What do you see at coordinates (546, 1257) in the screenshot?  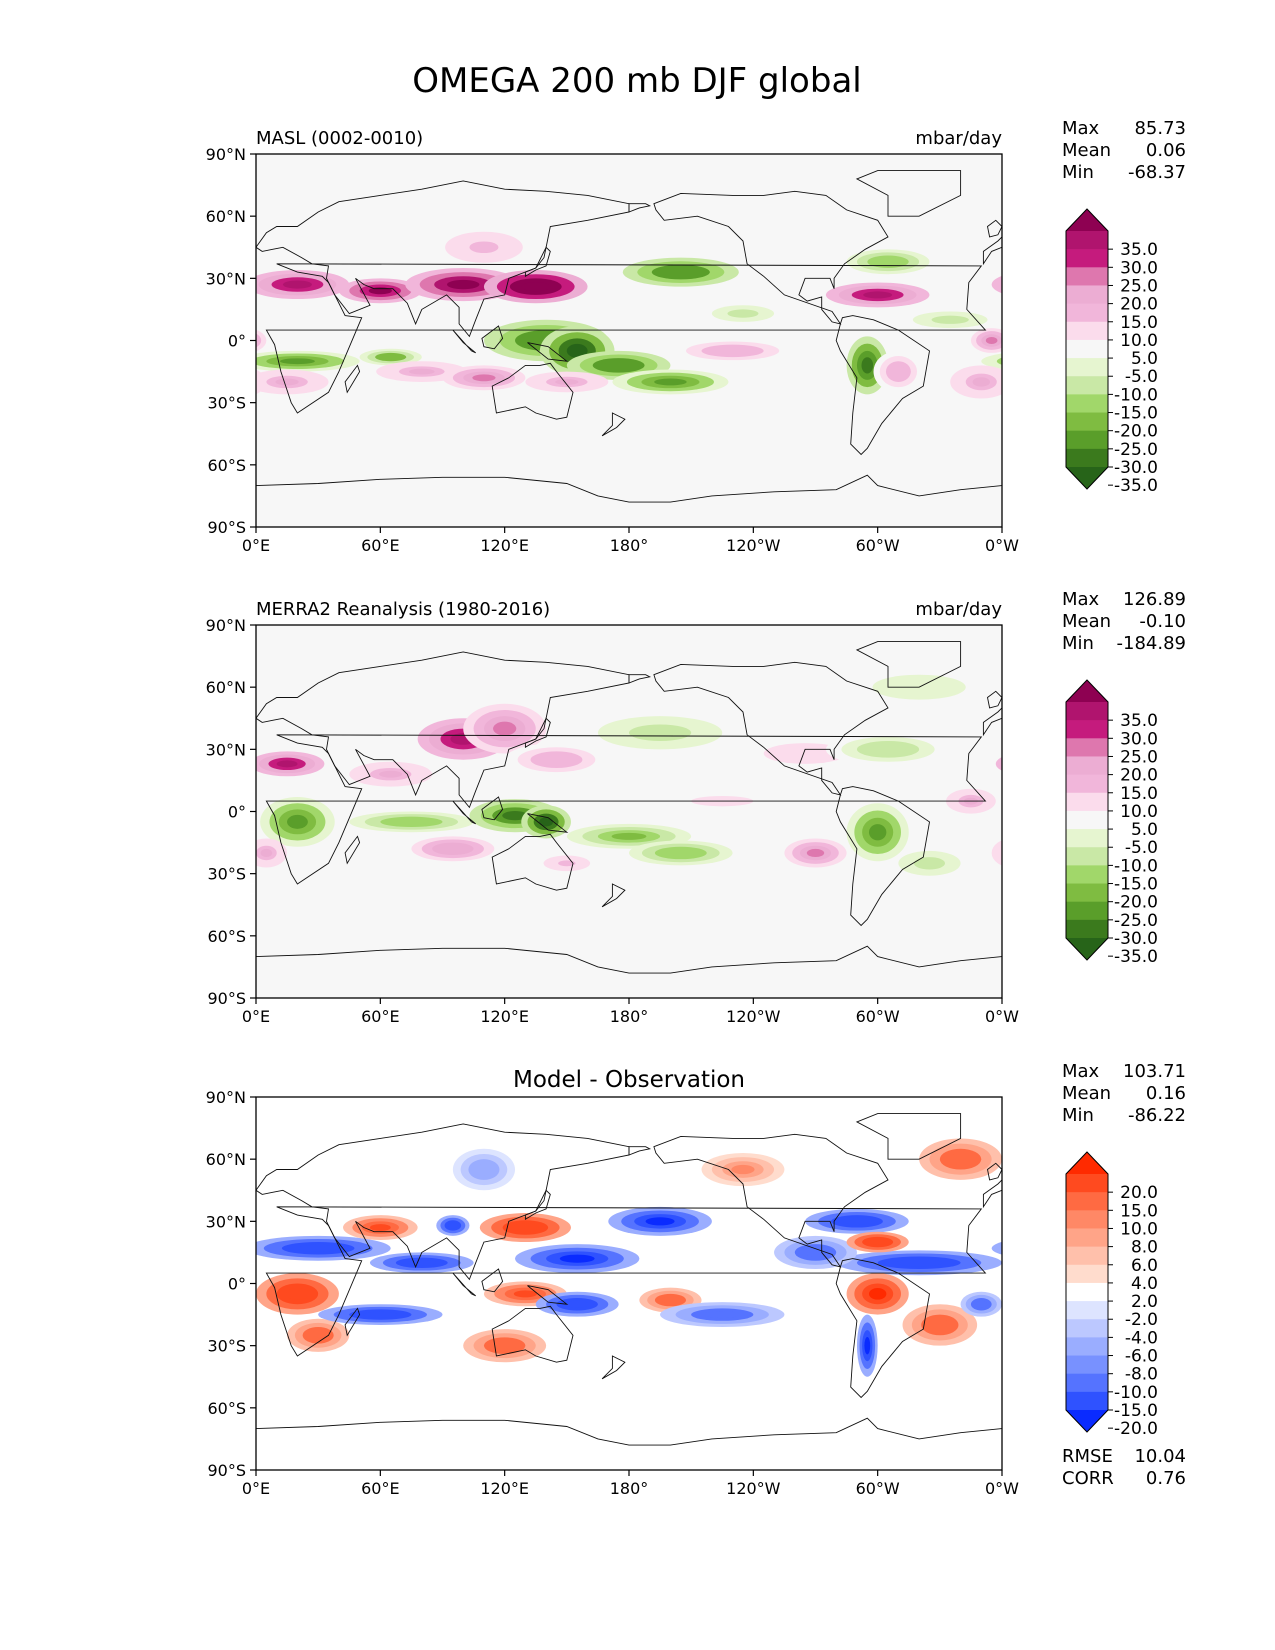 I see `field-layer` at bounding box center [546, 1257].